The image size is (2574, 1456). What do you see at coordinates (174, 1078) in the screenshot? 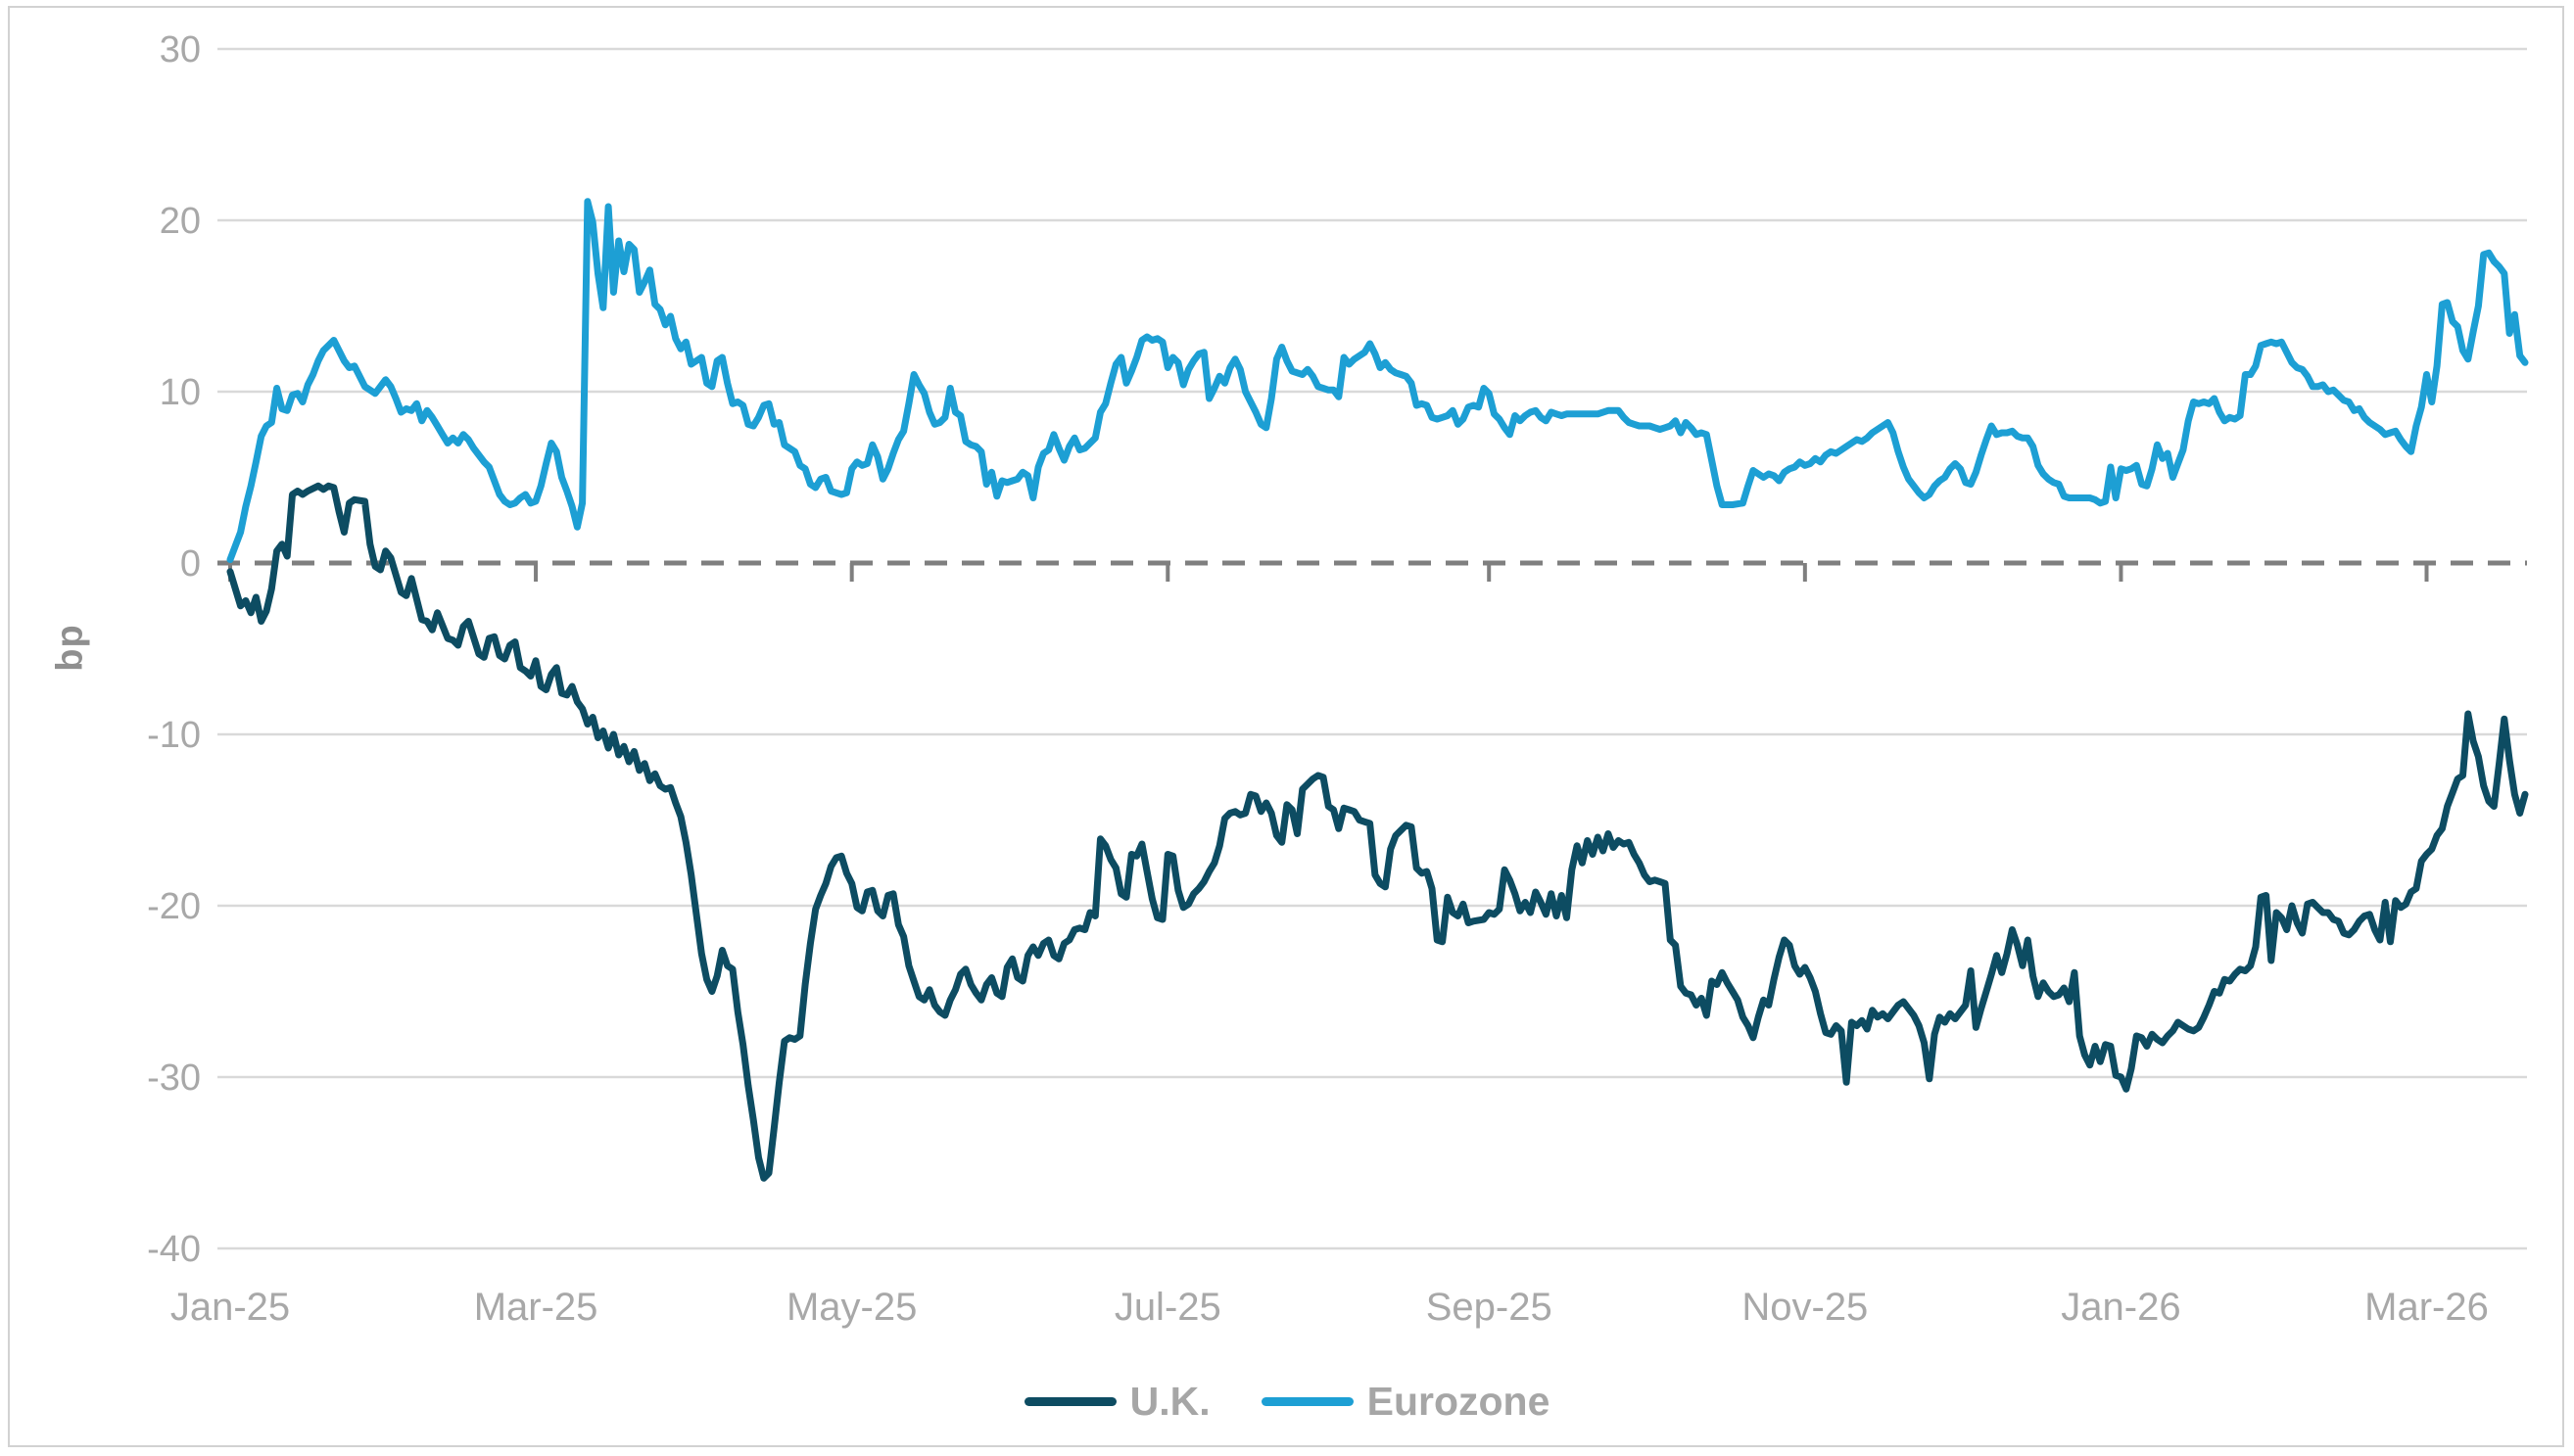
I see `y-tick-label: -30` at bounding box center [174, 1078].